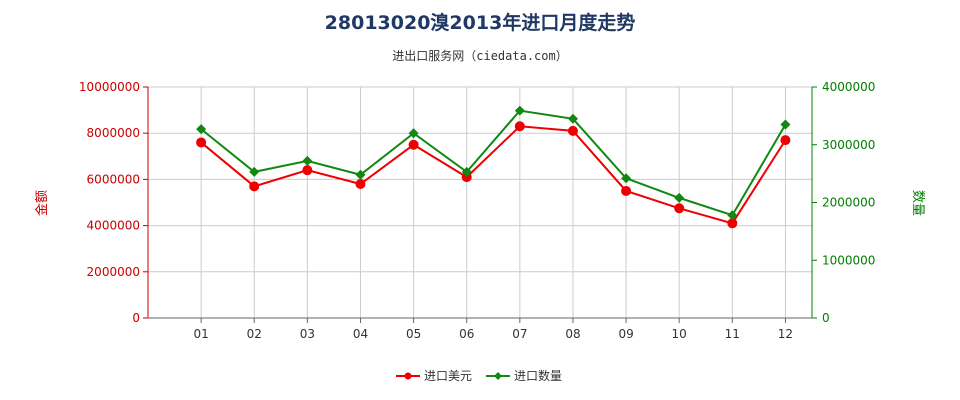 The image size is (960, 400). I want to click on x-tick-label: 03, so click(307, 334).